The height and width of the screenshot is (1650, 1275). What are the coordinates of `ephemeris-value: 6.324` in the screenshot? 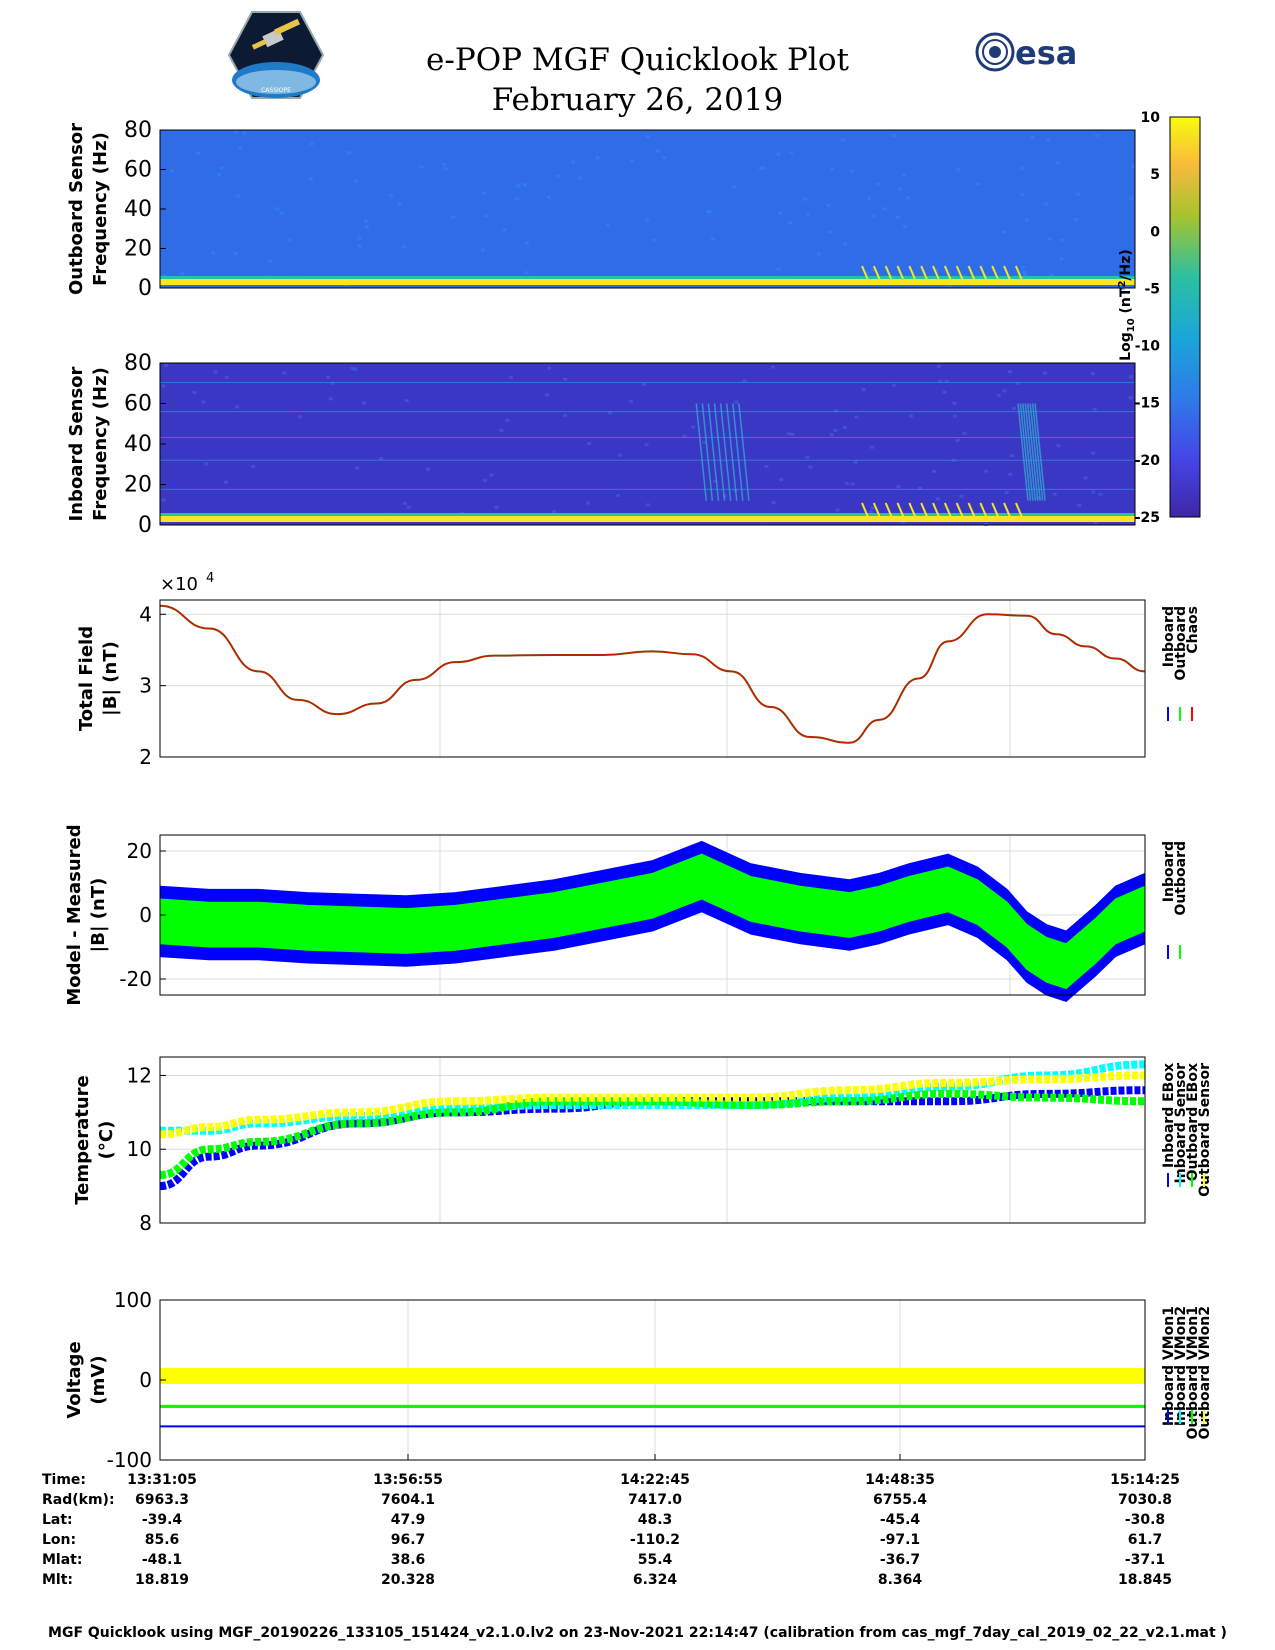 It's located at (655, 1580).